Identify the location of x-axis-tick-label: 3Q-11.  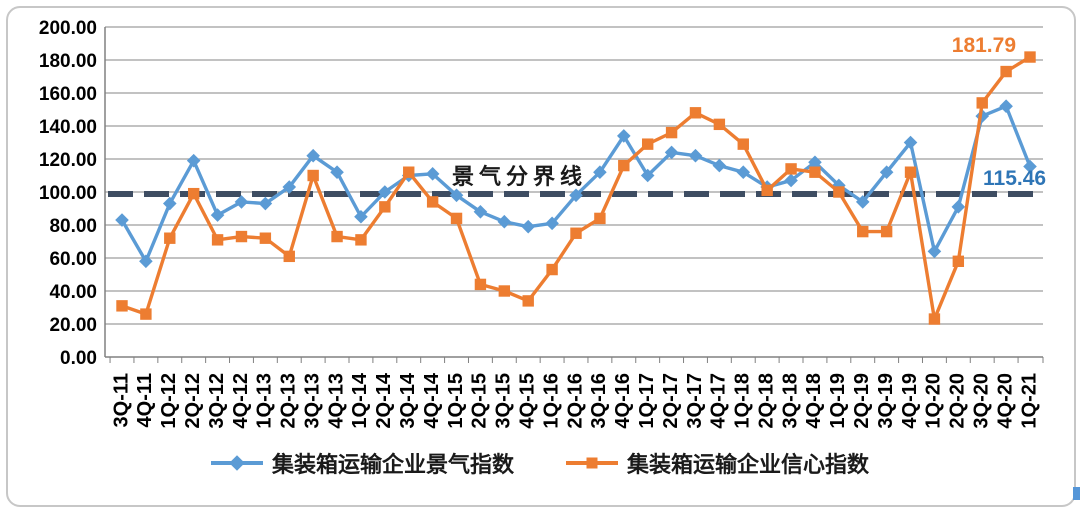
(121, 400).